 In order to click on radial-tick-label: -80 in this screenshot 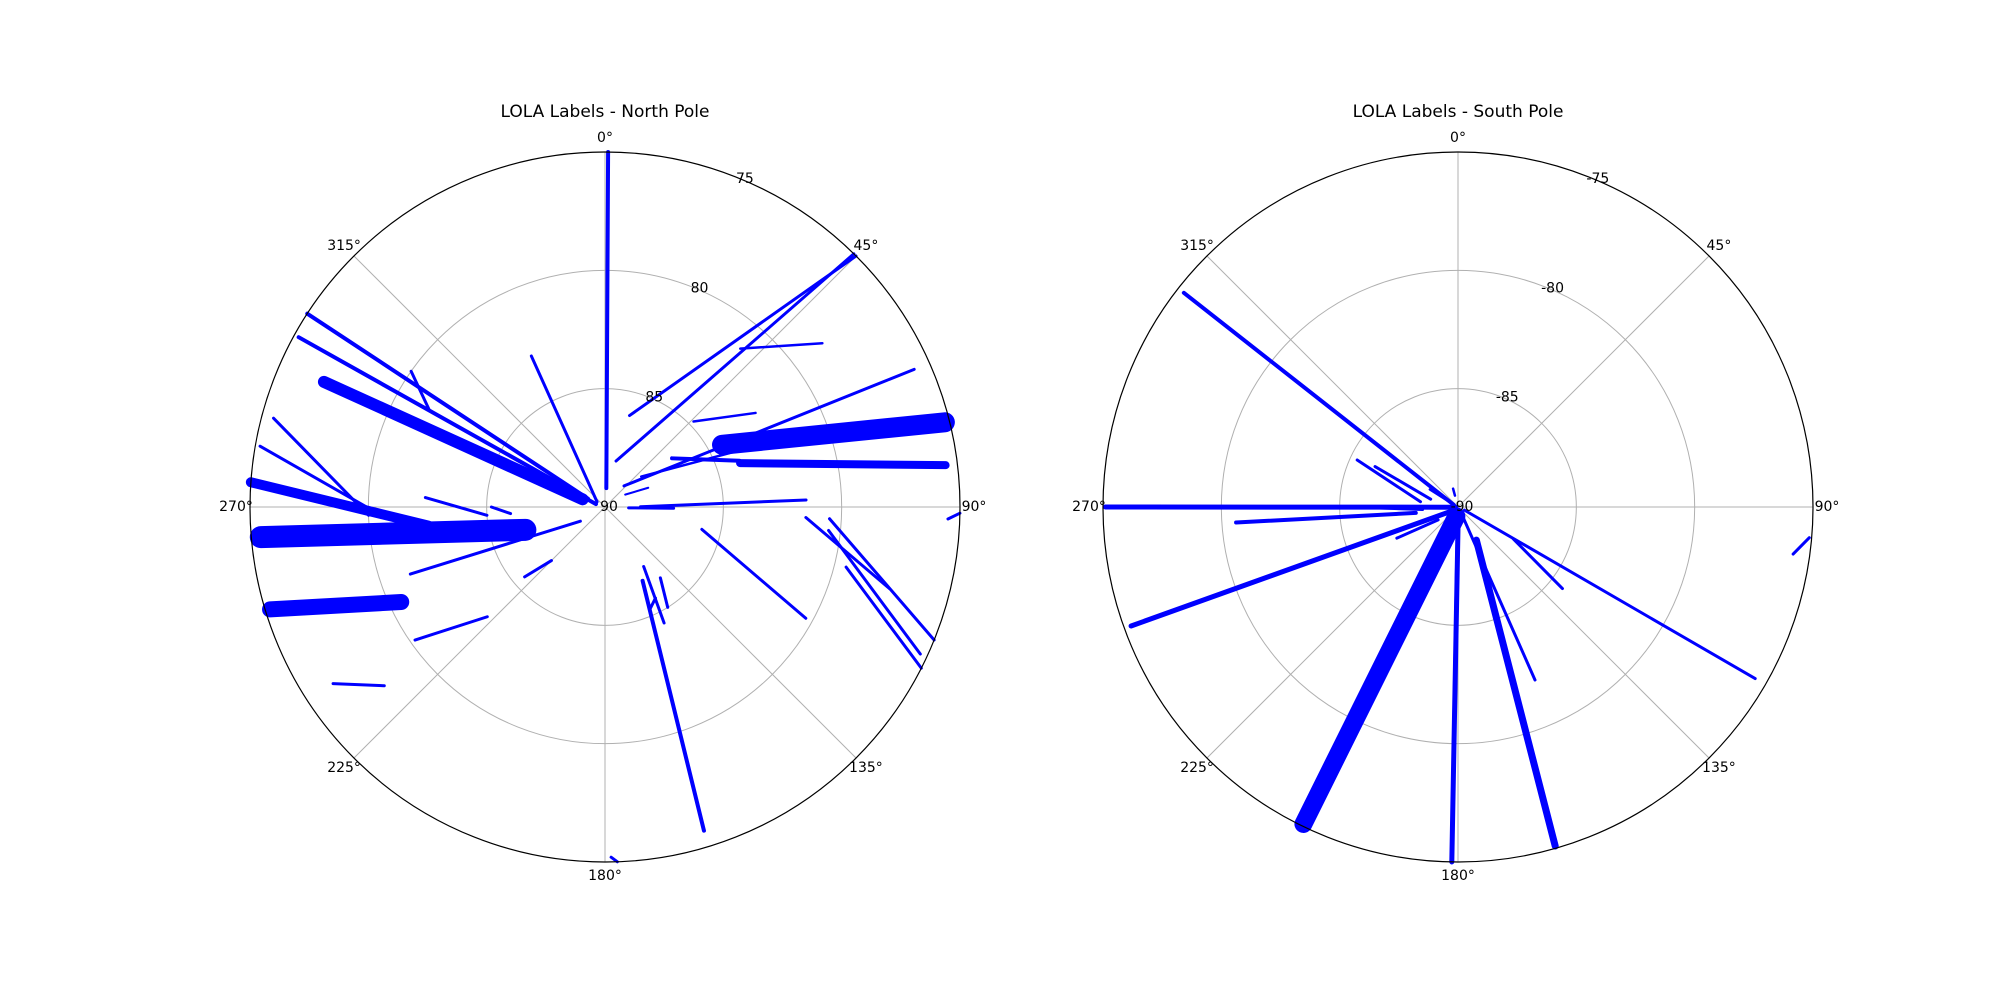, I will do `click(1552, 288)`.